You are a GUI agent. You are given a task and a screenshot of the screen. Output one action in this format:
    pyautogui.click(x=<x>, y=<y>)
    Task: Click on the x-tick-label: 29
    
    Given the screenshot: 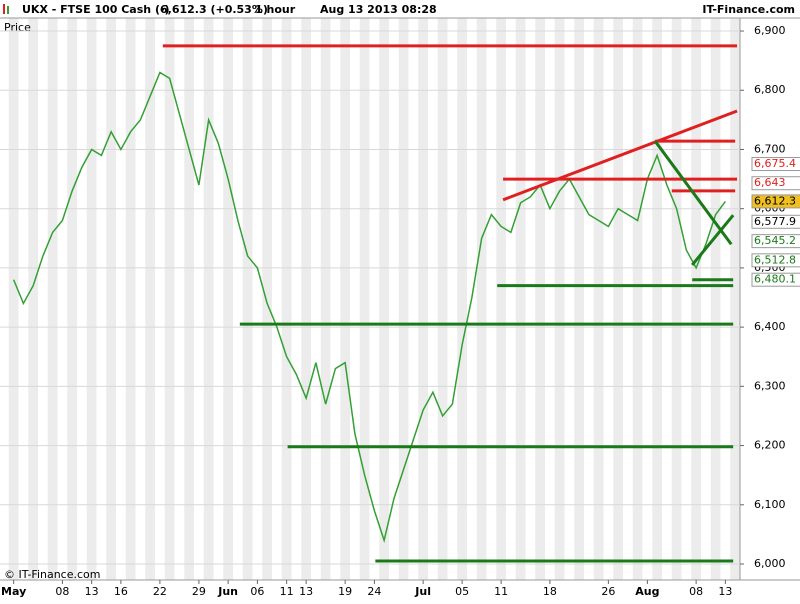 What is the action you would take?
    pyautogui.click(x=199, y=591)
    